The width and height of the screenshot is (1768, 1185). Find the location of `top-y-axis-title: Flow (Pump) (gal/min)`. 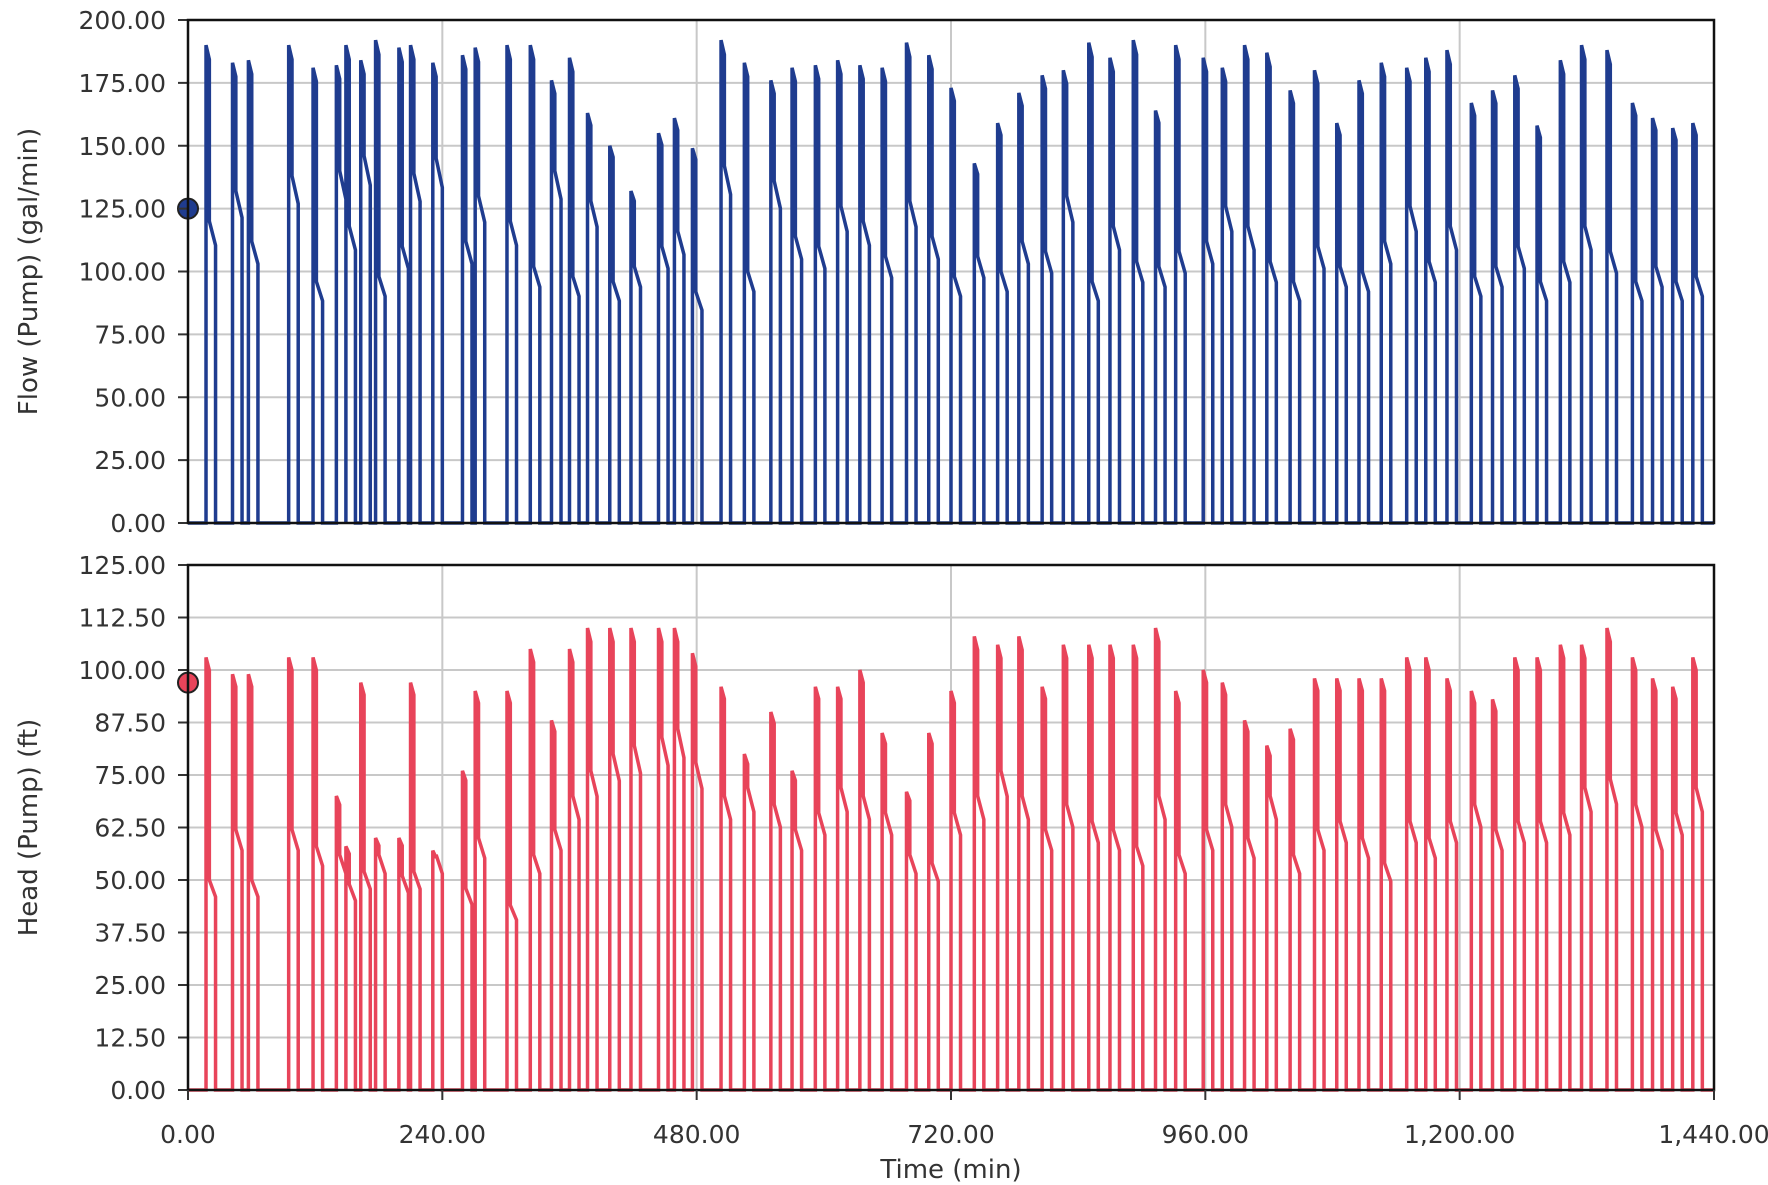

top-y-axis-title: Flow (Pump) (gal/min) is located at coordinates (29, 271).